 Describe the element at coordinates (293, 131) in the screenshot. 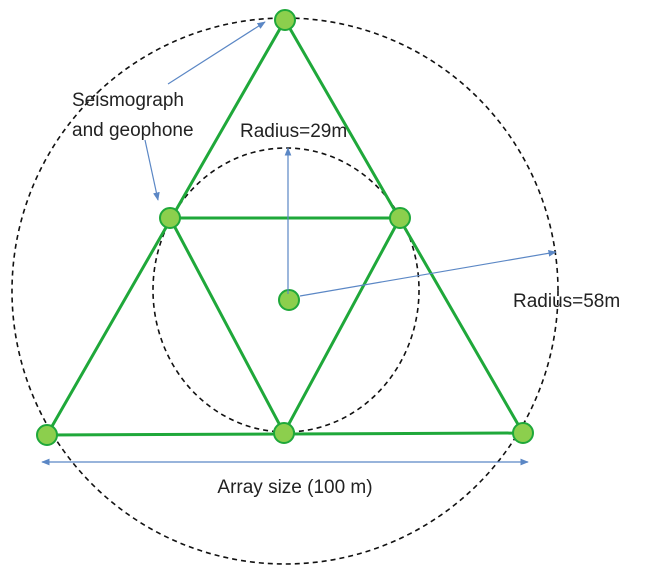

I see `label: Radius=29m` at that location.